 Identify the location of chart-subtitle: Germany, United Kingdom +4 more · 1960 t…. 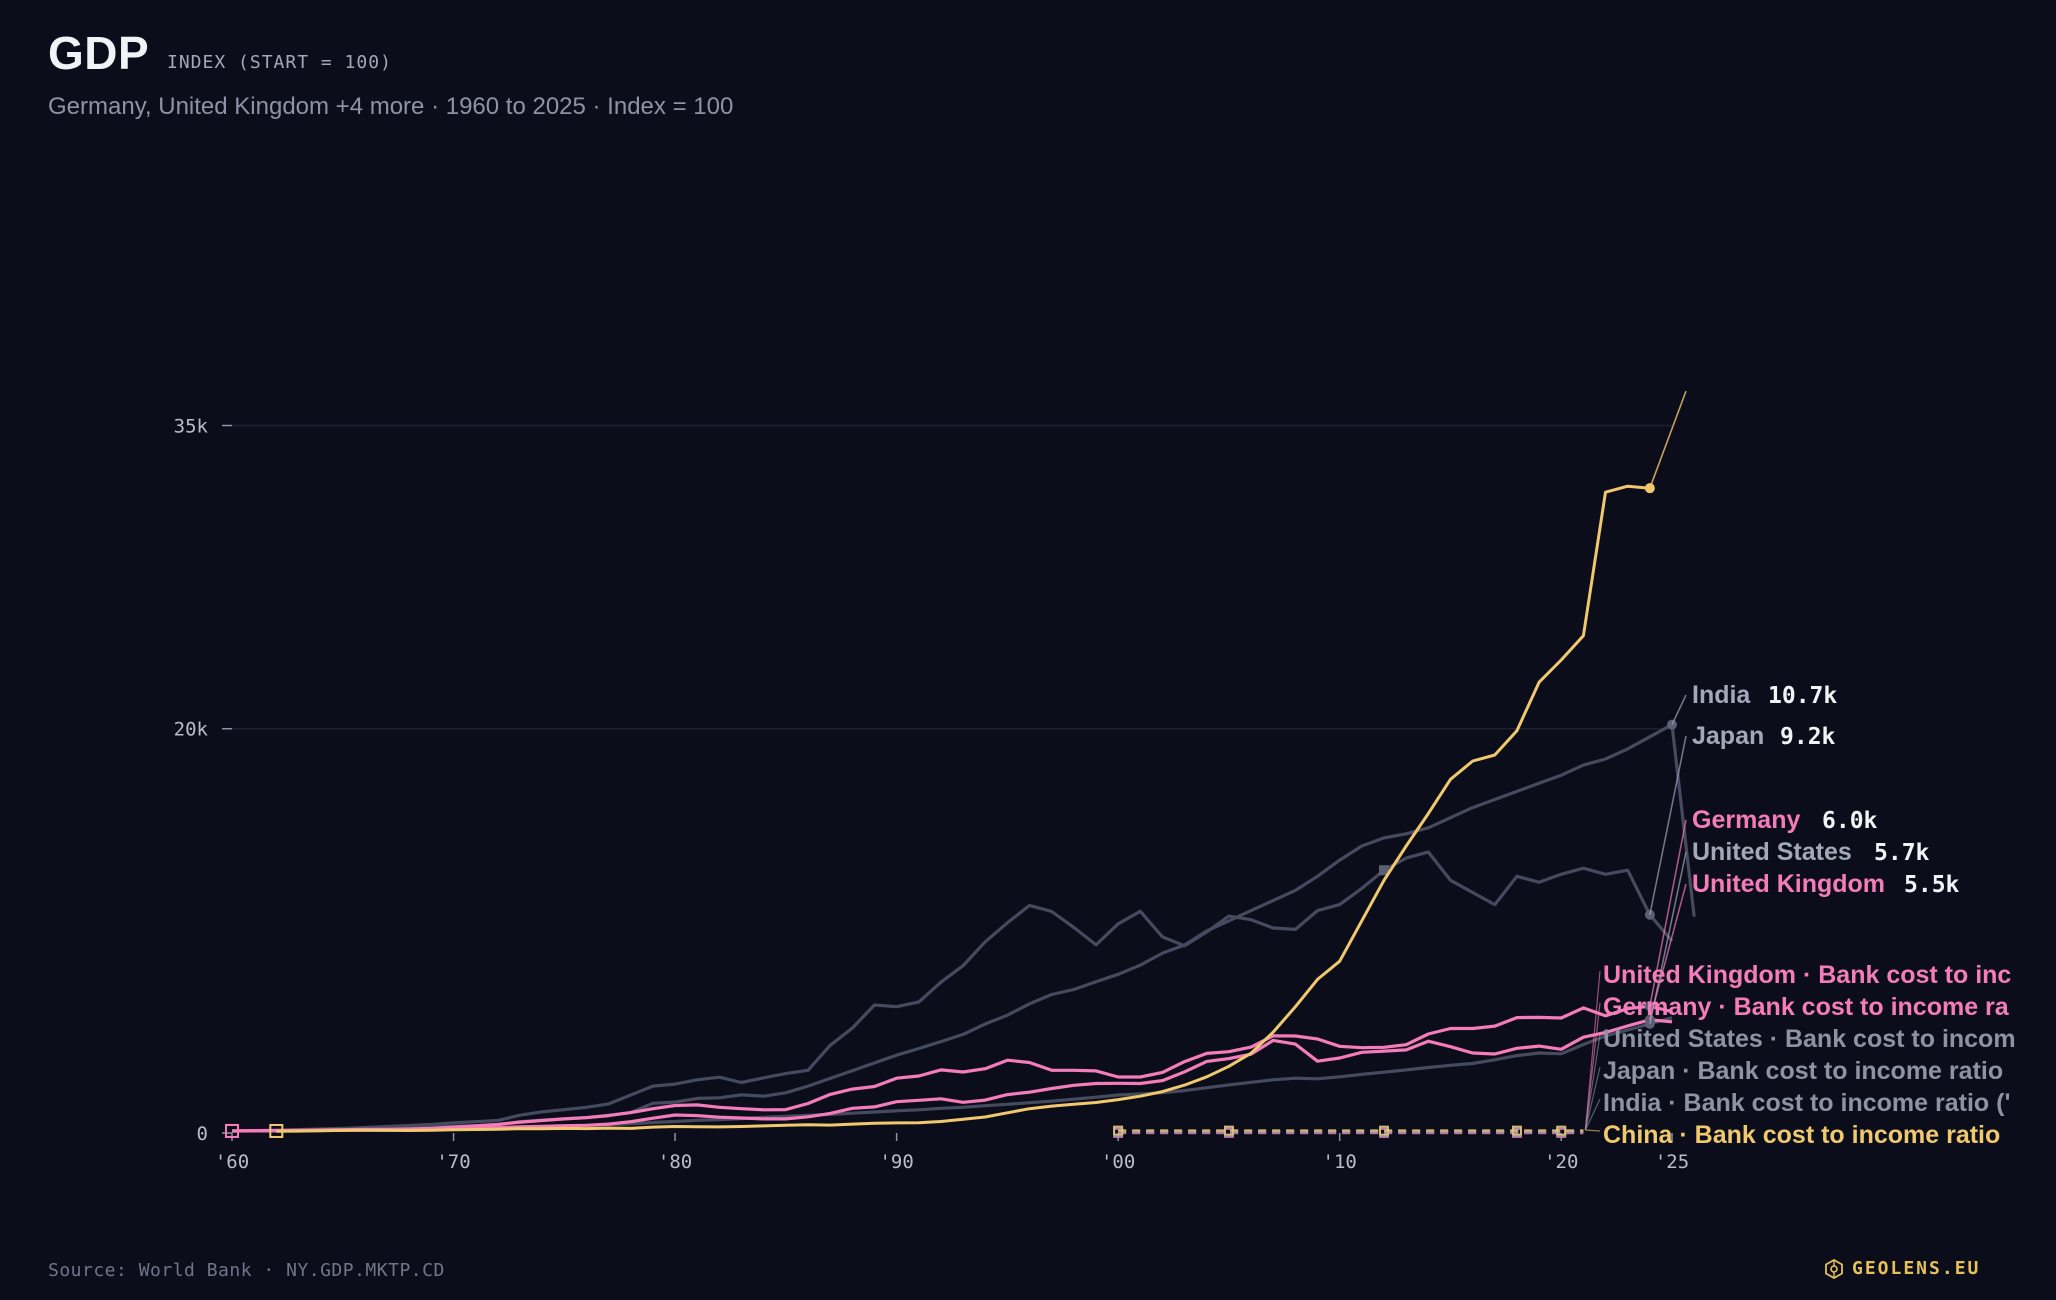
(391, 106).